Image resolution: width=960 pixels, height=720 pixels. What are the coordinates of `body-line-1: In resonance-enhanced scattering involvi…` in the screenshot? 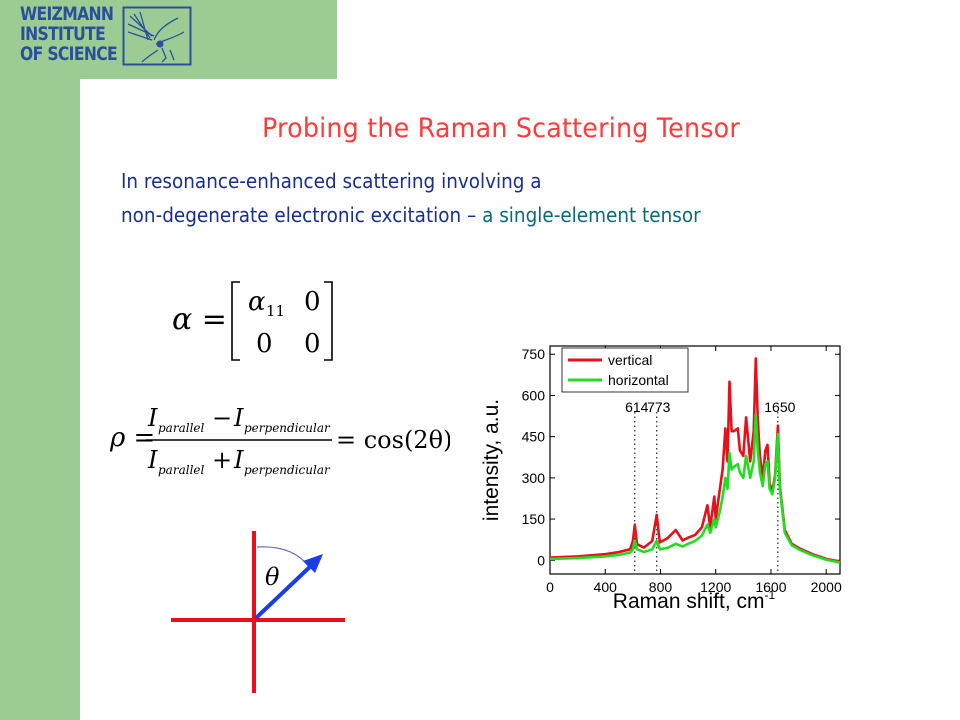 It's located at (331, 181).